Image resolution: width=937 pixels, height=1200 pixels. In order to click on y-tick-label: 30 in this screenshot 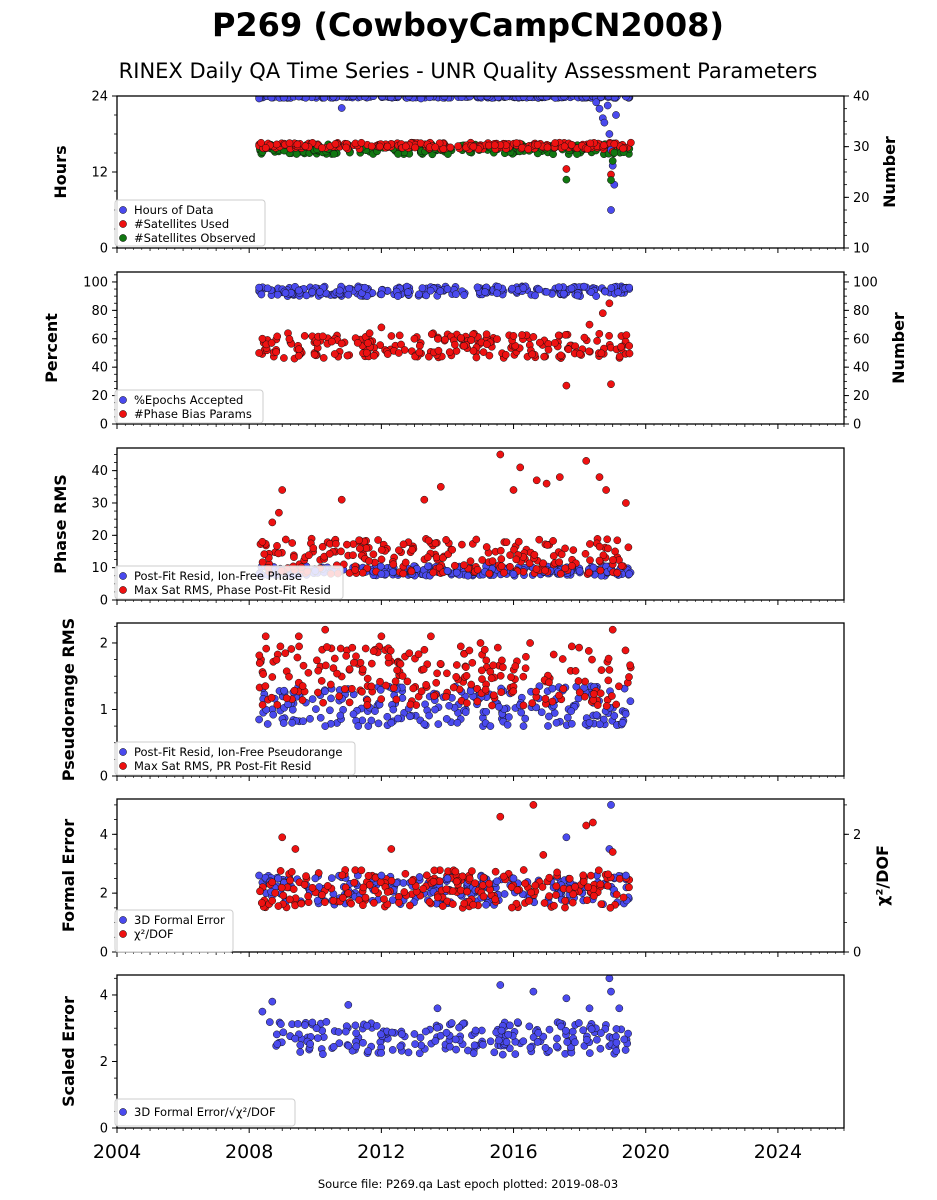, I will do `click(99, 503)`.